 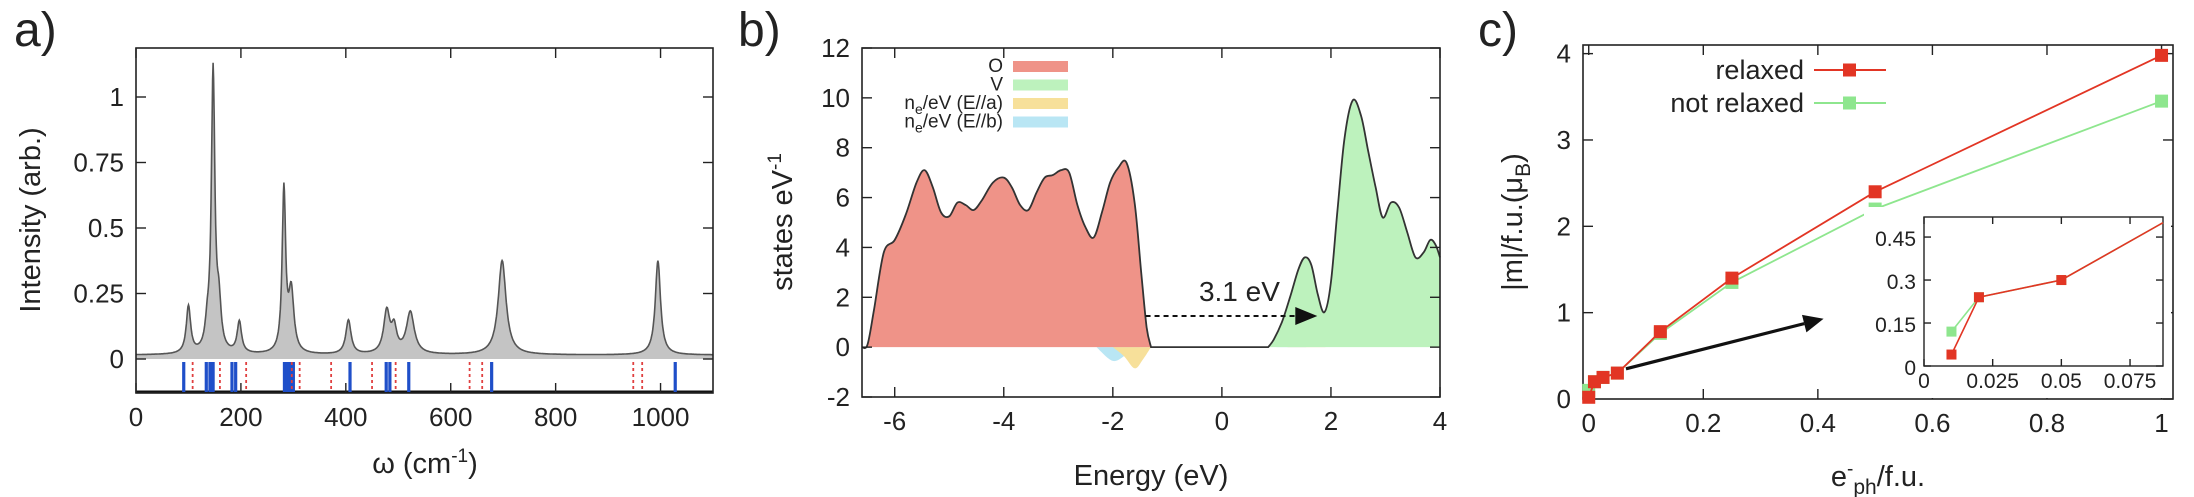 What do you see at coordinates (1112, 421) in the screenshot?
I see `panel-b-xtick-label: -2` at bounding box center [1112, 421].